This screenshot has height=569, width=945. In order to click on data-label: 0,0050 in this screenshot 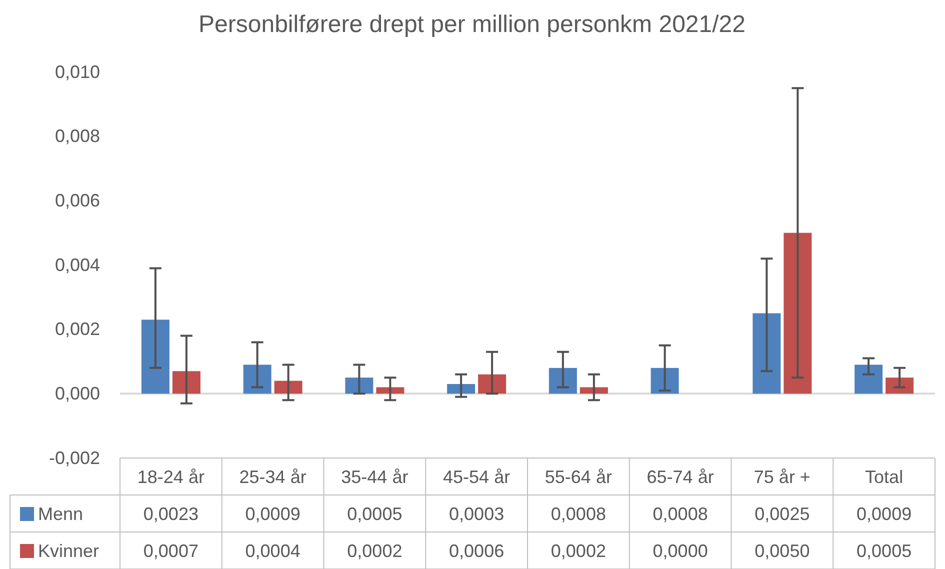, I will do `click(782, 551)`.